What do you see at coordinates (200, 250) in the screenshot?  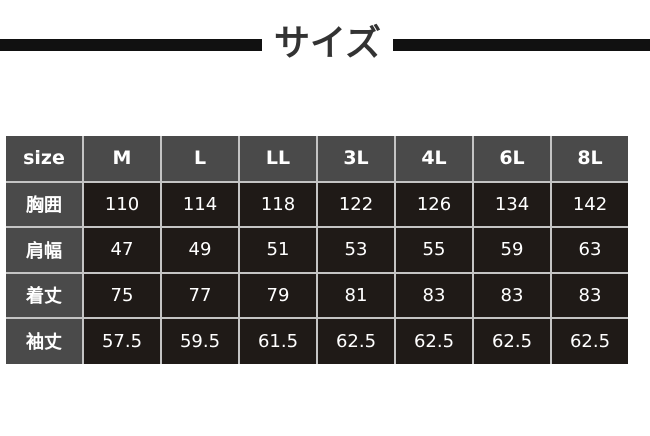 I see `value-cell: 49` at bounding box center [200, 250].